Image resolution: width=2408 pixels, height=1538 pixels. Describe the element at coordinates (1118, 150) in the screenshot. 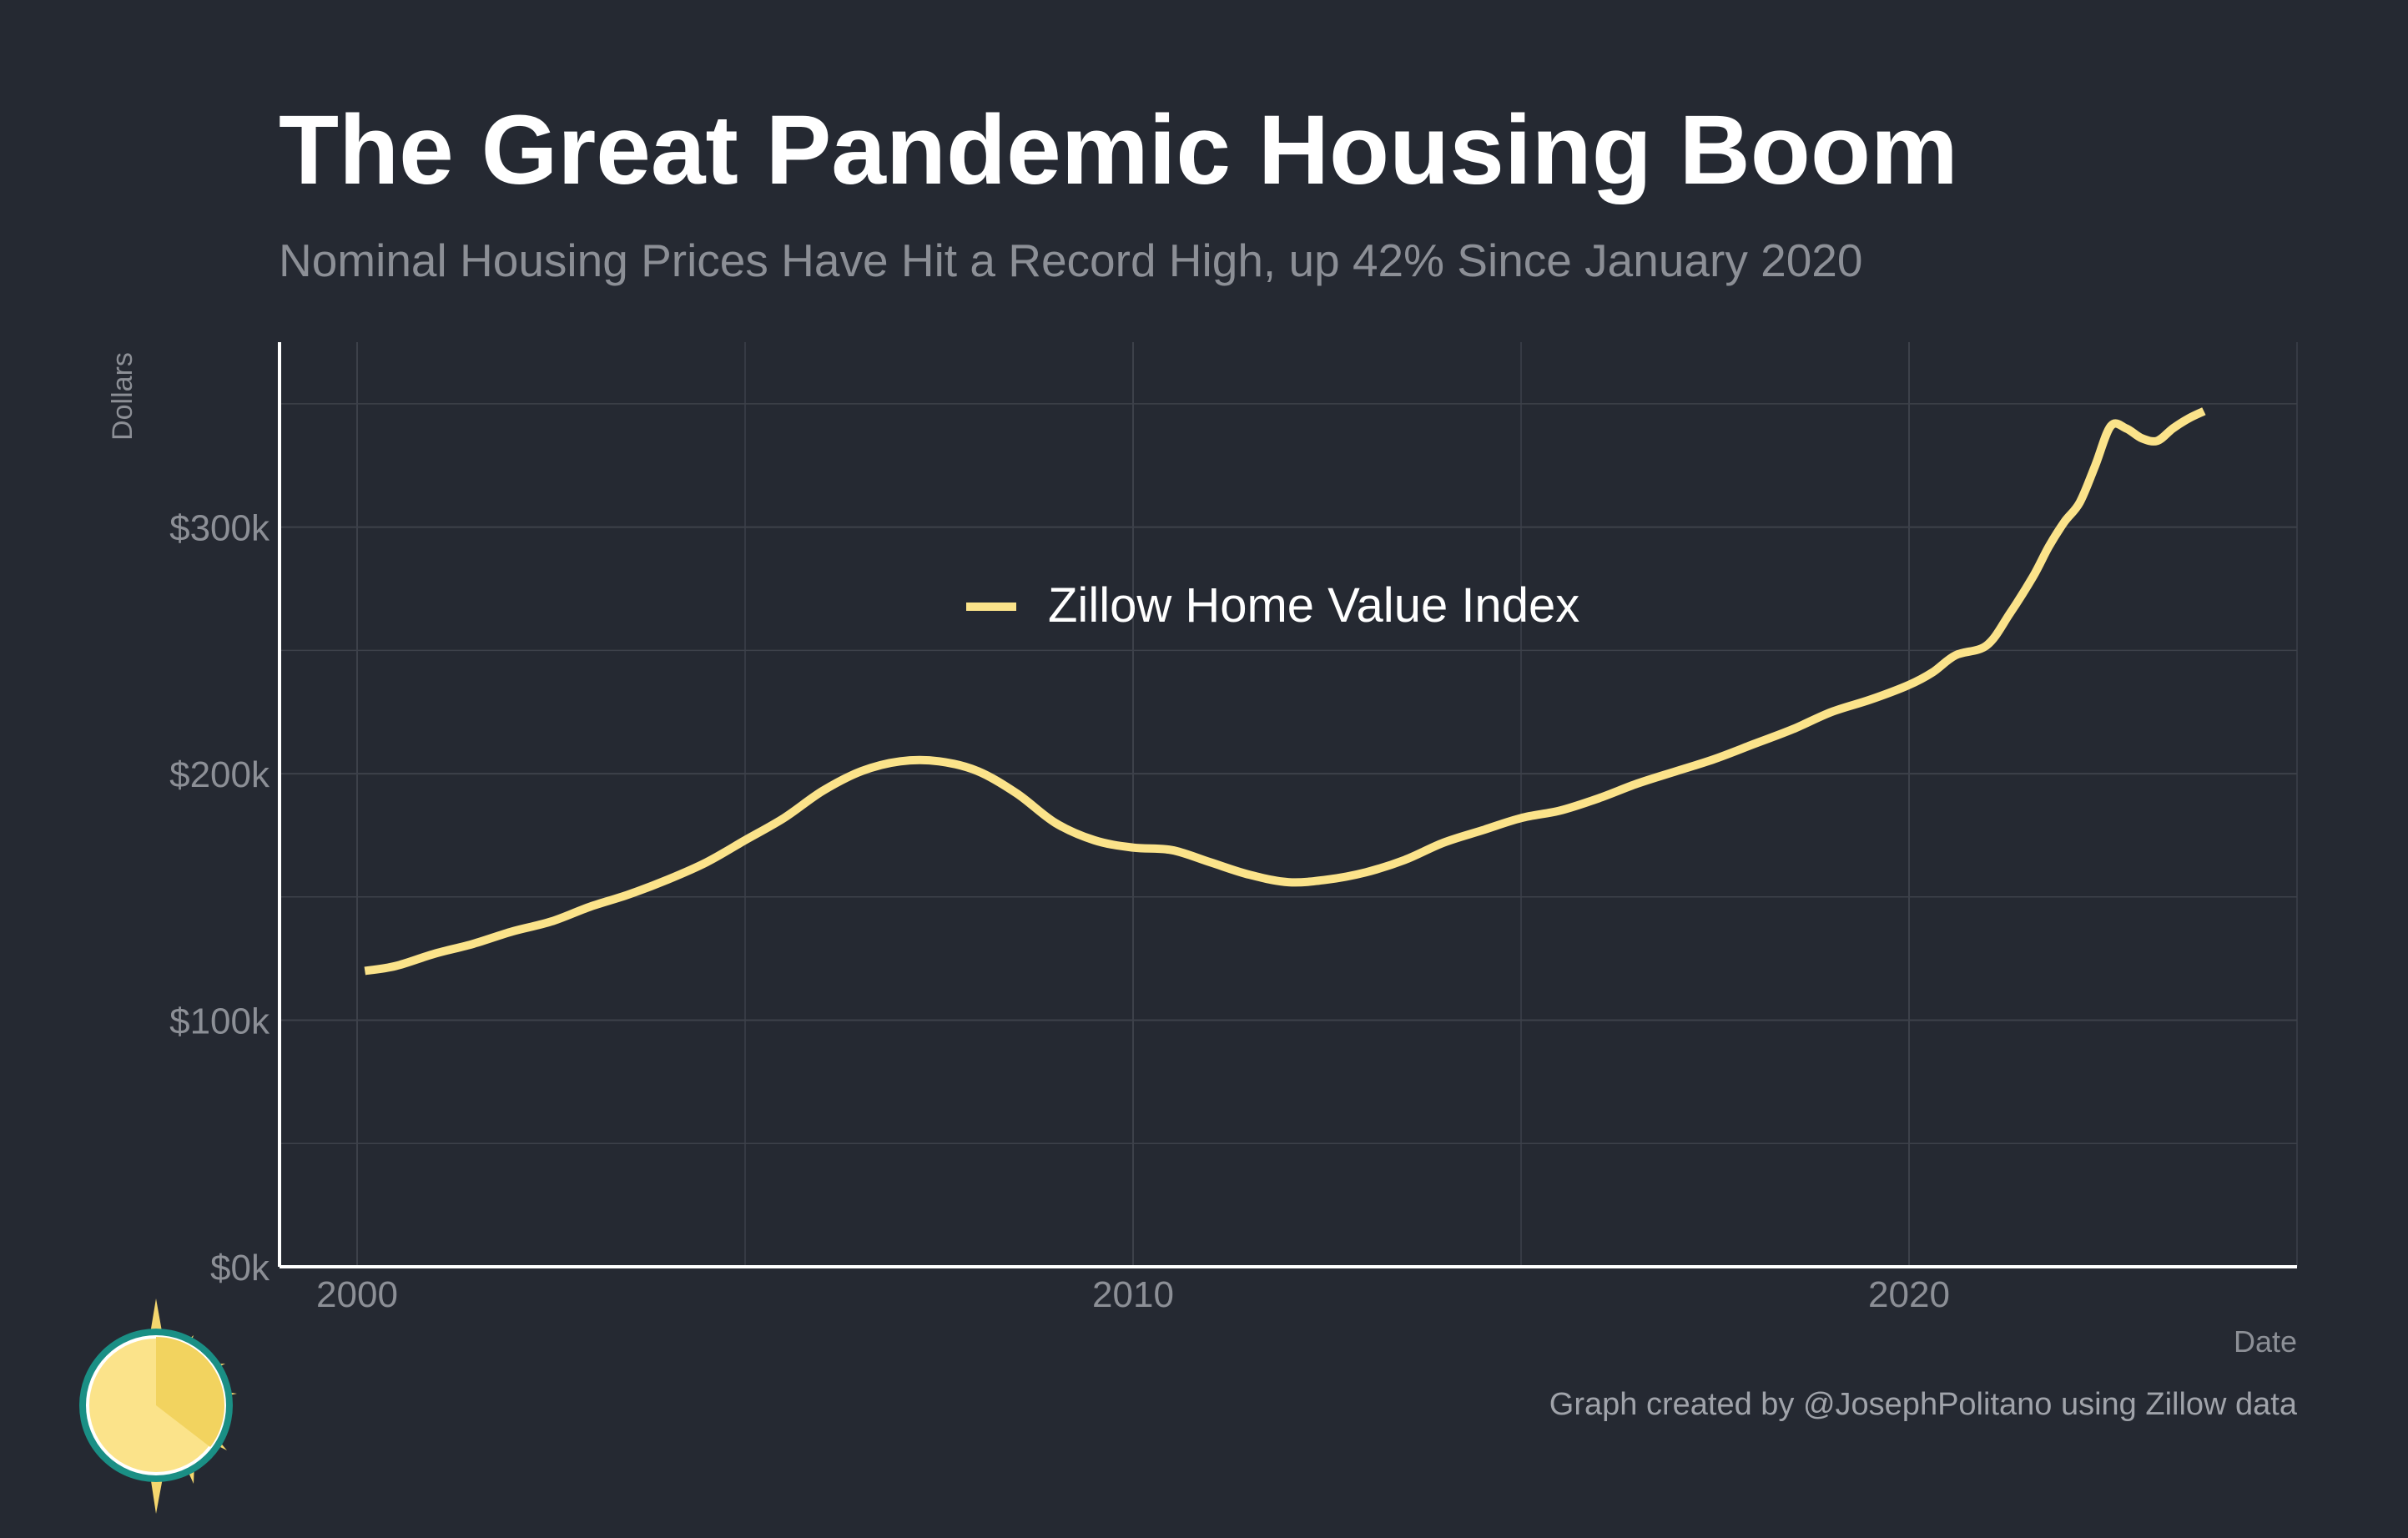

I see `chart-title: The Great Pandemic Housing Boom` at that location.